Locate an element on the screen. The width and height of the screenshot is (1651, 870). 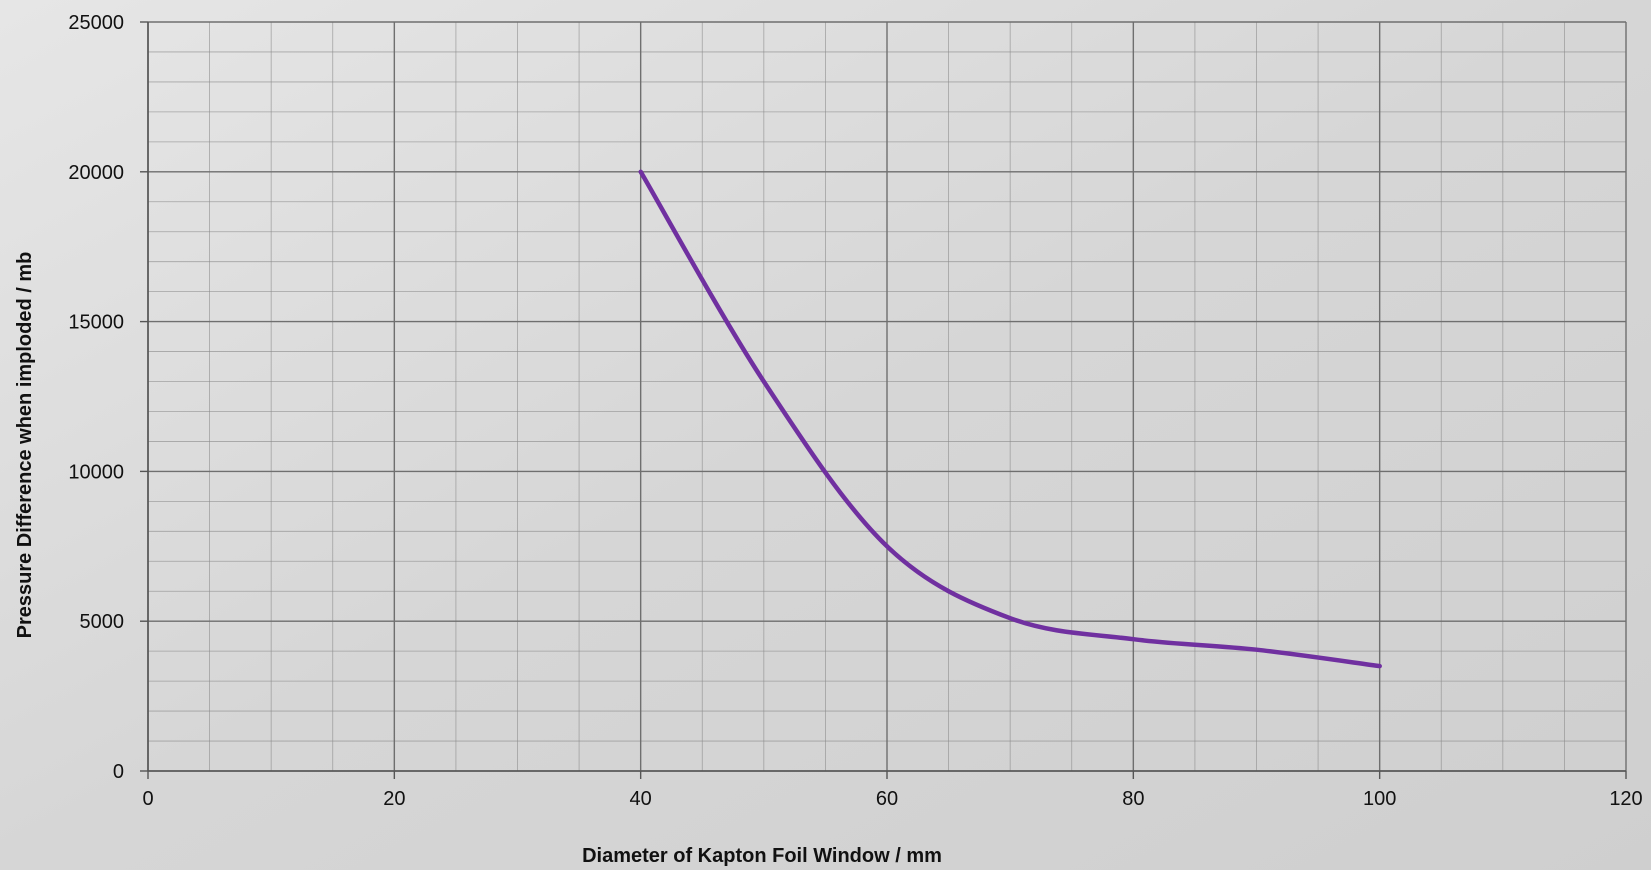
x-tick-label: 120 is located at coordinates (1625, 799).